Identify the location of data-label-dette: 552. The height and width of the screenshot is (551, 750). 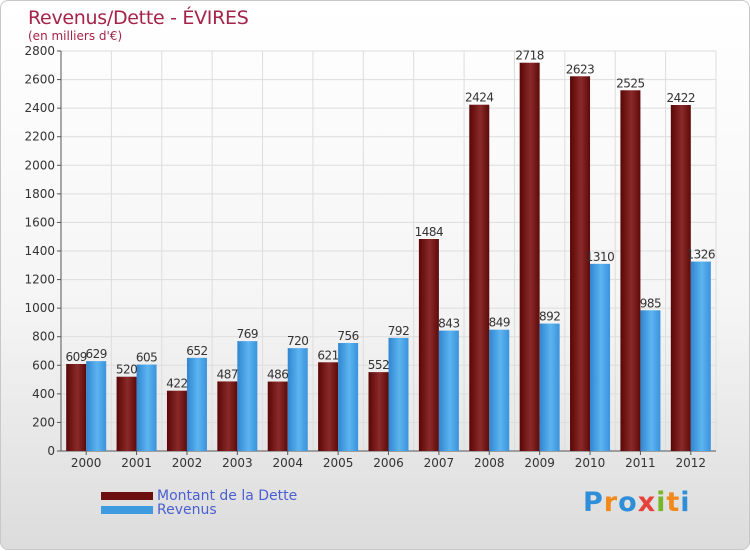
(378, 365).